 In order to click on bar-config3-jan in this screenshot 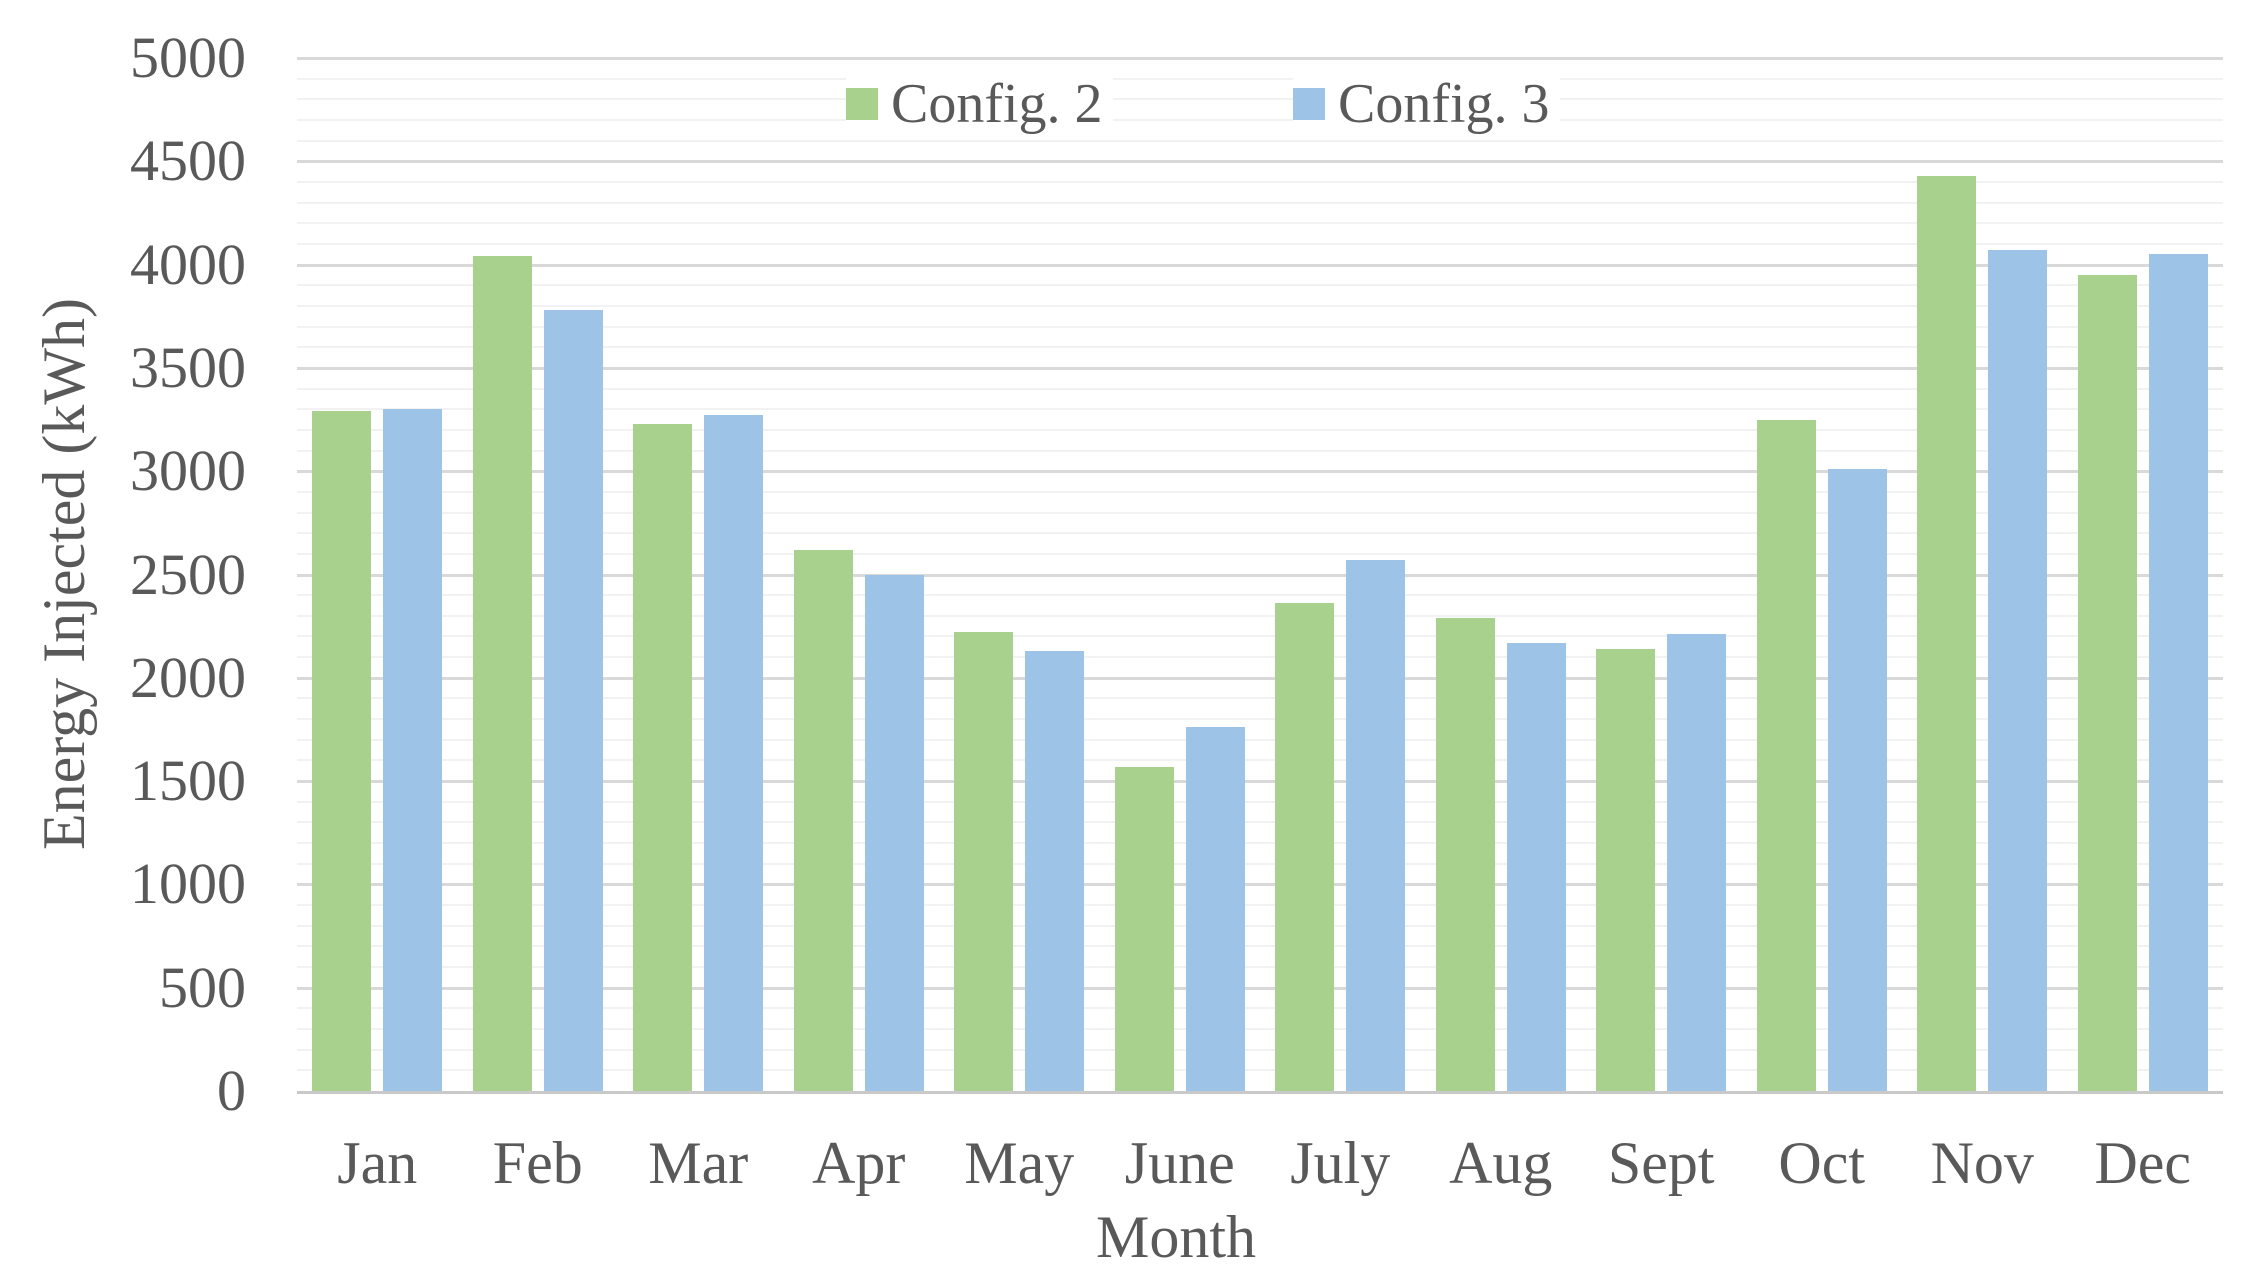, I will do `click(413, 750)`.